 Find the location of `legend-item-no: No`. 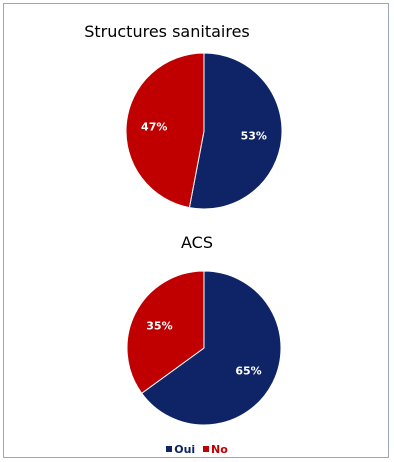

legend-item-no: No is located at coordinates (215, 449).